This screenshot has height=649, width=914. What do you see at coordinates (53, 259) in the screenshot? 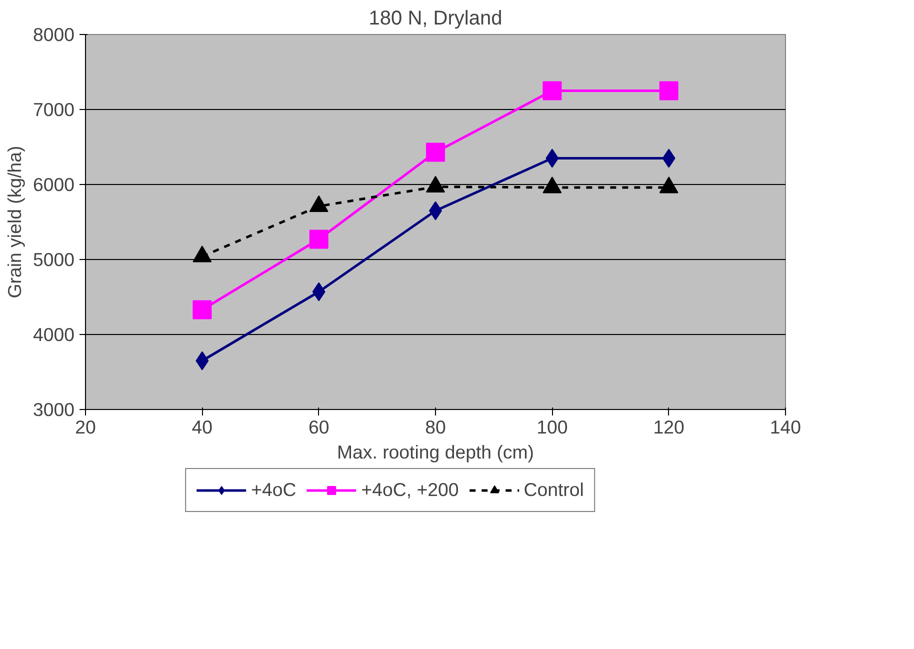
I see `y-tick-label: 5000` at bounding box center [53, 259].